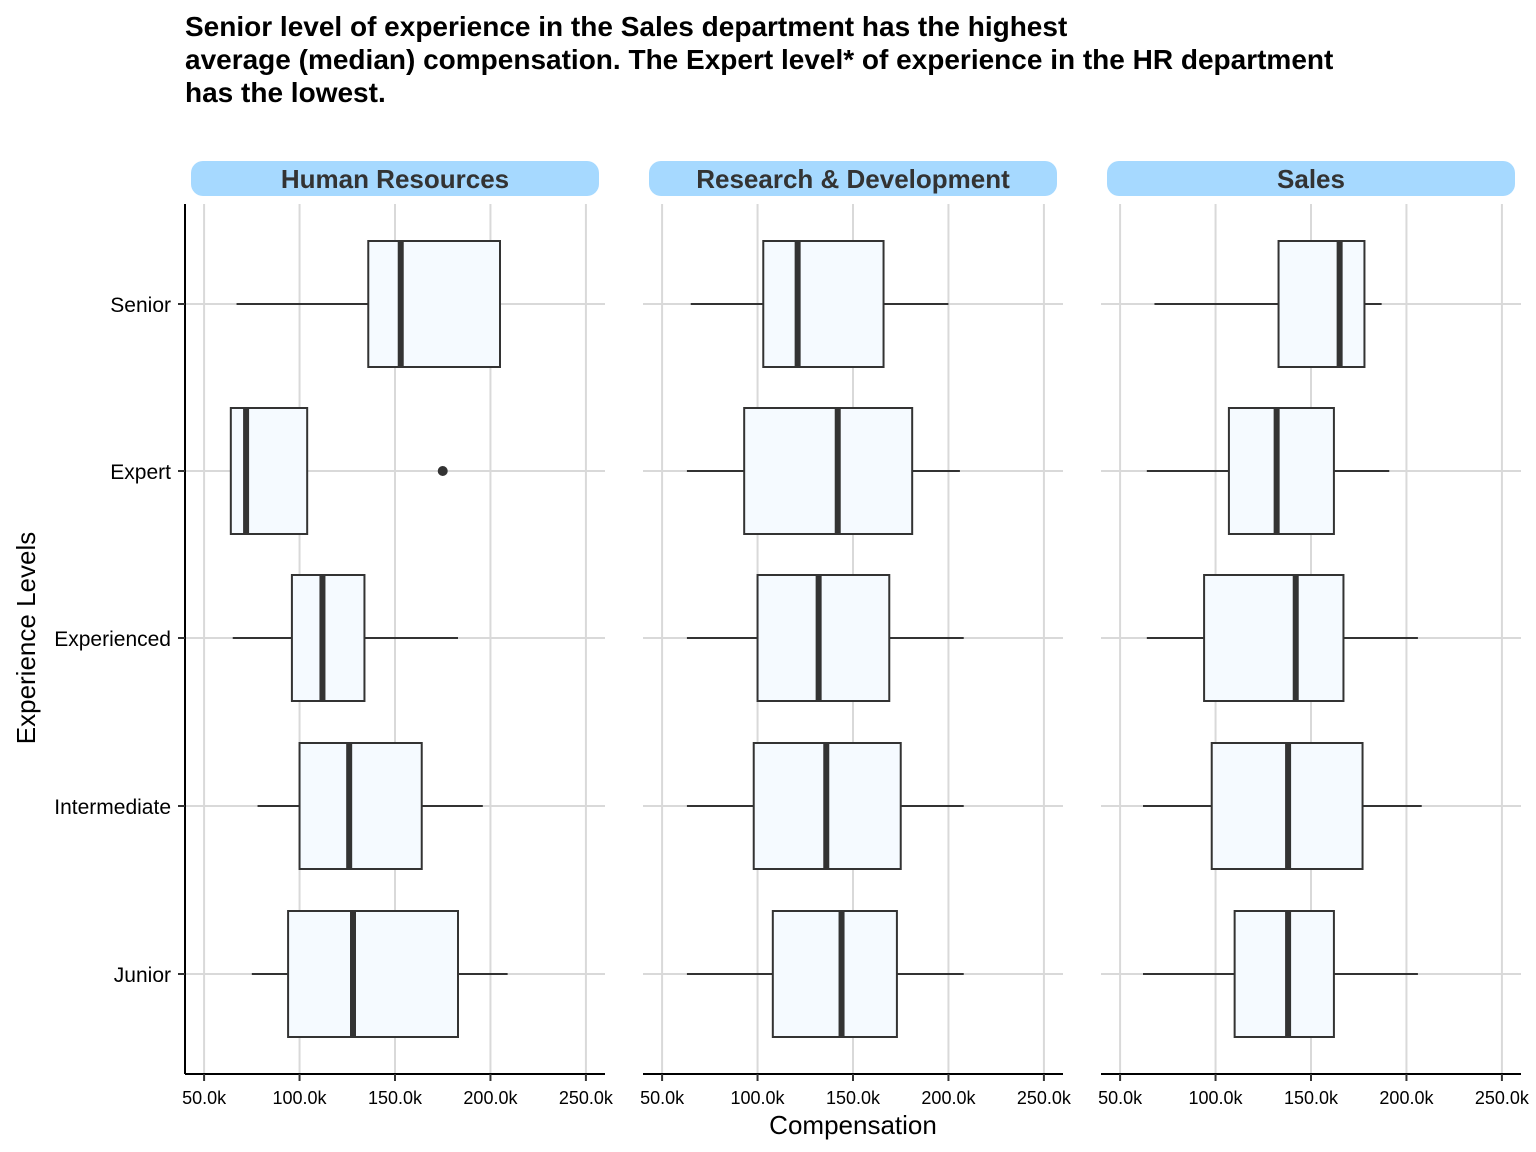 Image resolution: width=1536 pixels, height=1152 pixels. I want to click on y-tick-label: Experienced, so click(112, 639).